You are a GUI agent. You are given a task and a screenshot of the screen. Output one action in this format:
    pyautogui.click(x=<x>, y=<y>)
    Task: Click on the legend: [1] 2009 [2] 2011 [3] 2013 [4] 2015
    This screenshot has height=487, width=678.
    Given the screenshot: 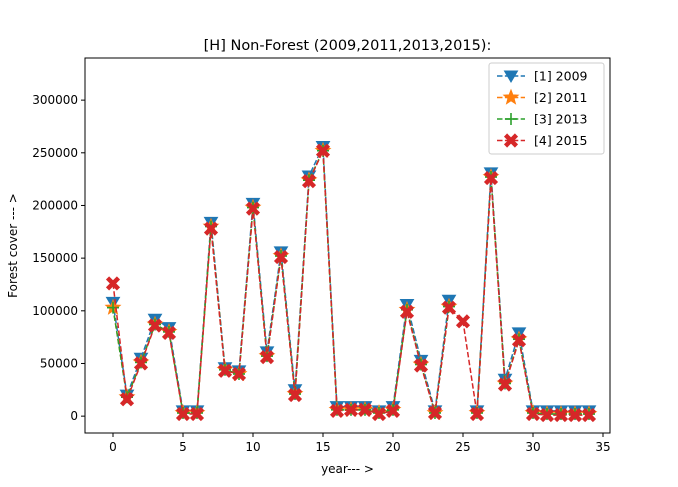 What is the action you would take?
    pyautogui.click(x=546, y=108)
    